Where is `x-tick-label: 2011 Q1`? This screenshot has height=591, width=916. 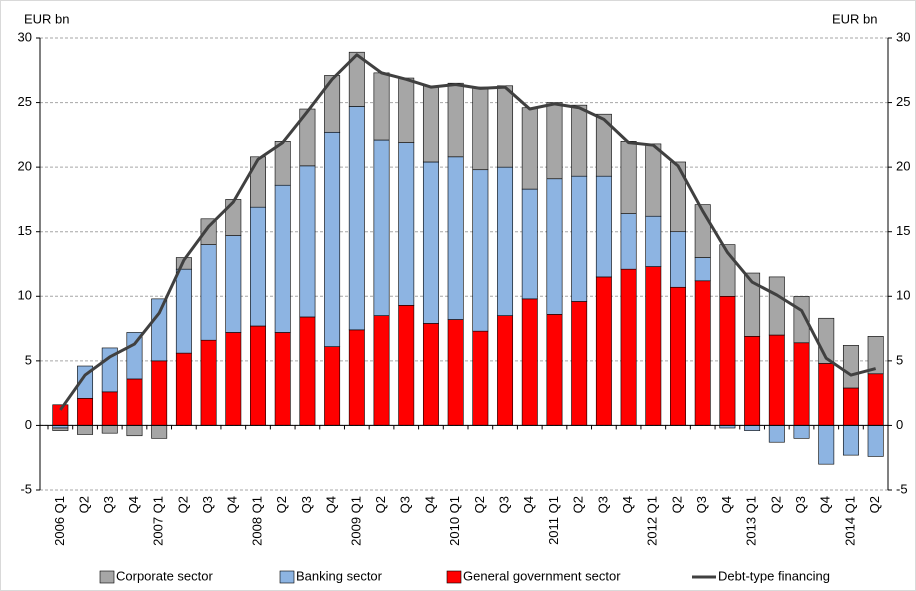
x-tick-label: 2011 Q1 is located at coordinates (553, 520).